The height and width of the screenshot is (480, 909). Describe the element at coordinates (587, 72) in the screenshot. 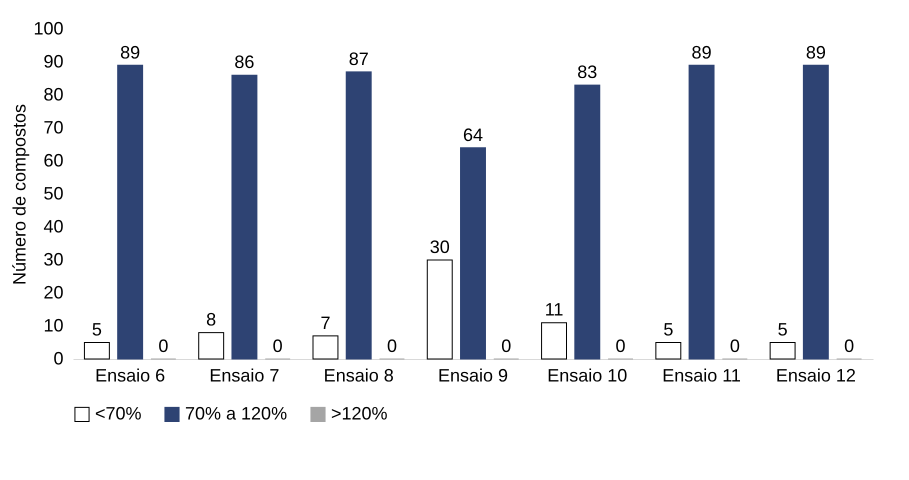

I see `data-label: 83` at that location.